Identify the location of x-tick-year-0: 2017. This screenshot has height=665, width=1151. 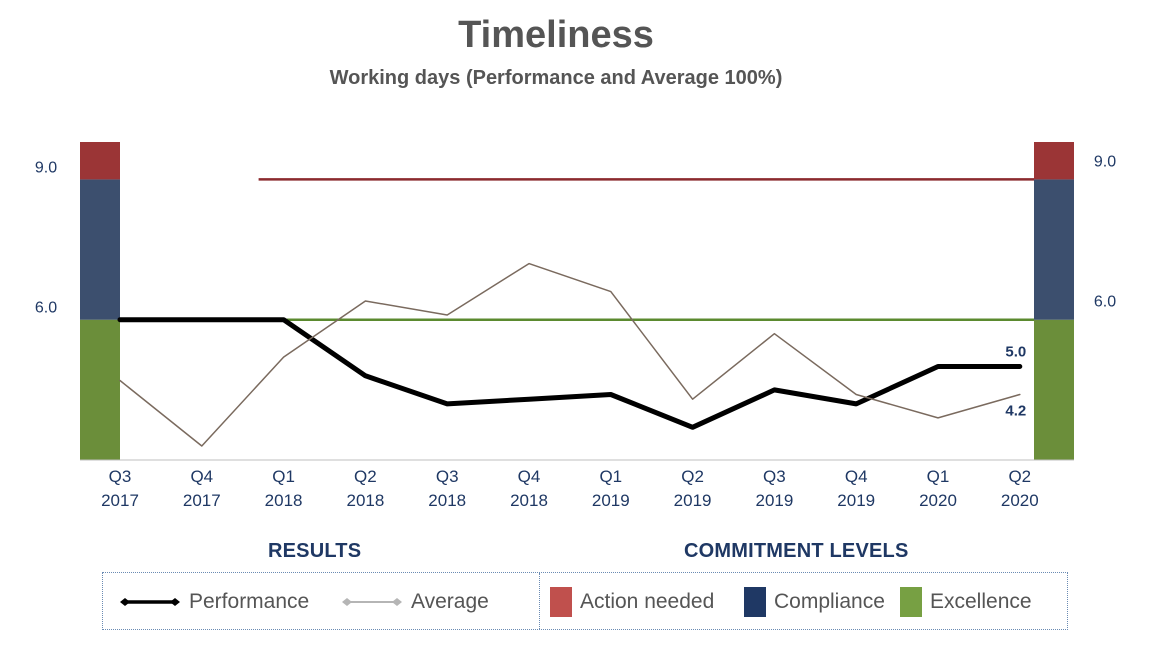
(120, 500).